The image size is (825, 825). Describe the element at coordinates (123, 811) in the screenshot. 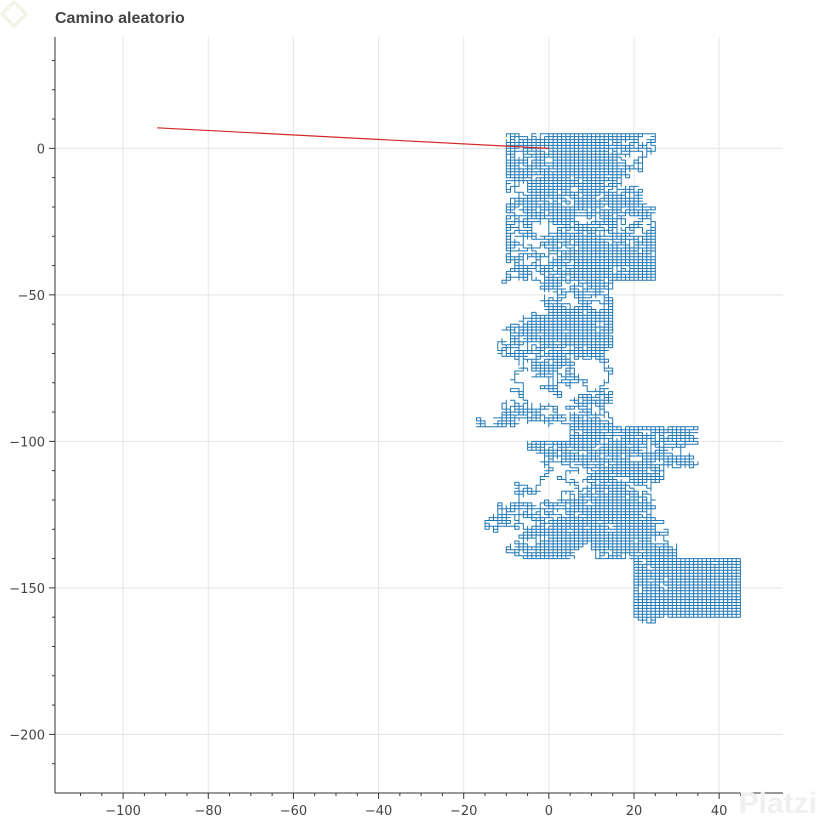

I see `x-tick-label: −100` at that location.